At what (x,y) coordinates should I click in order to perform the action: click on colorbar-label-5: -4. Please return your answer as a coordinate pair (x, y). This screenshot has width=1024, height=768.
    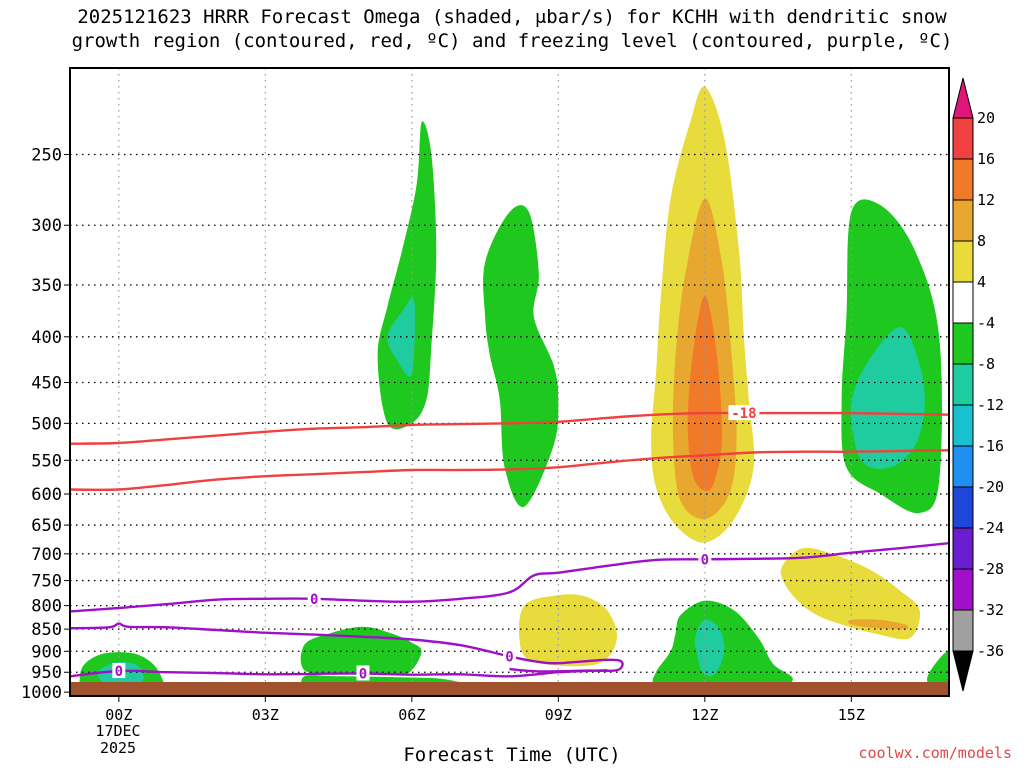
    Looking at the image, I should click on (986, 323).